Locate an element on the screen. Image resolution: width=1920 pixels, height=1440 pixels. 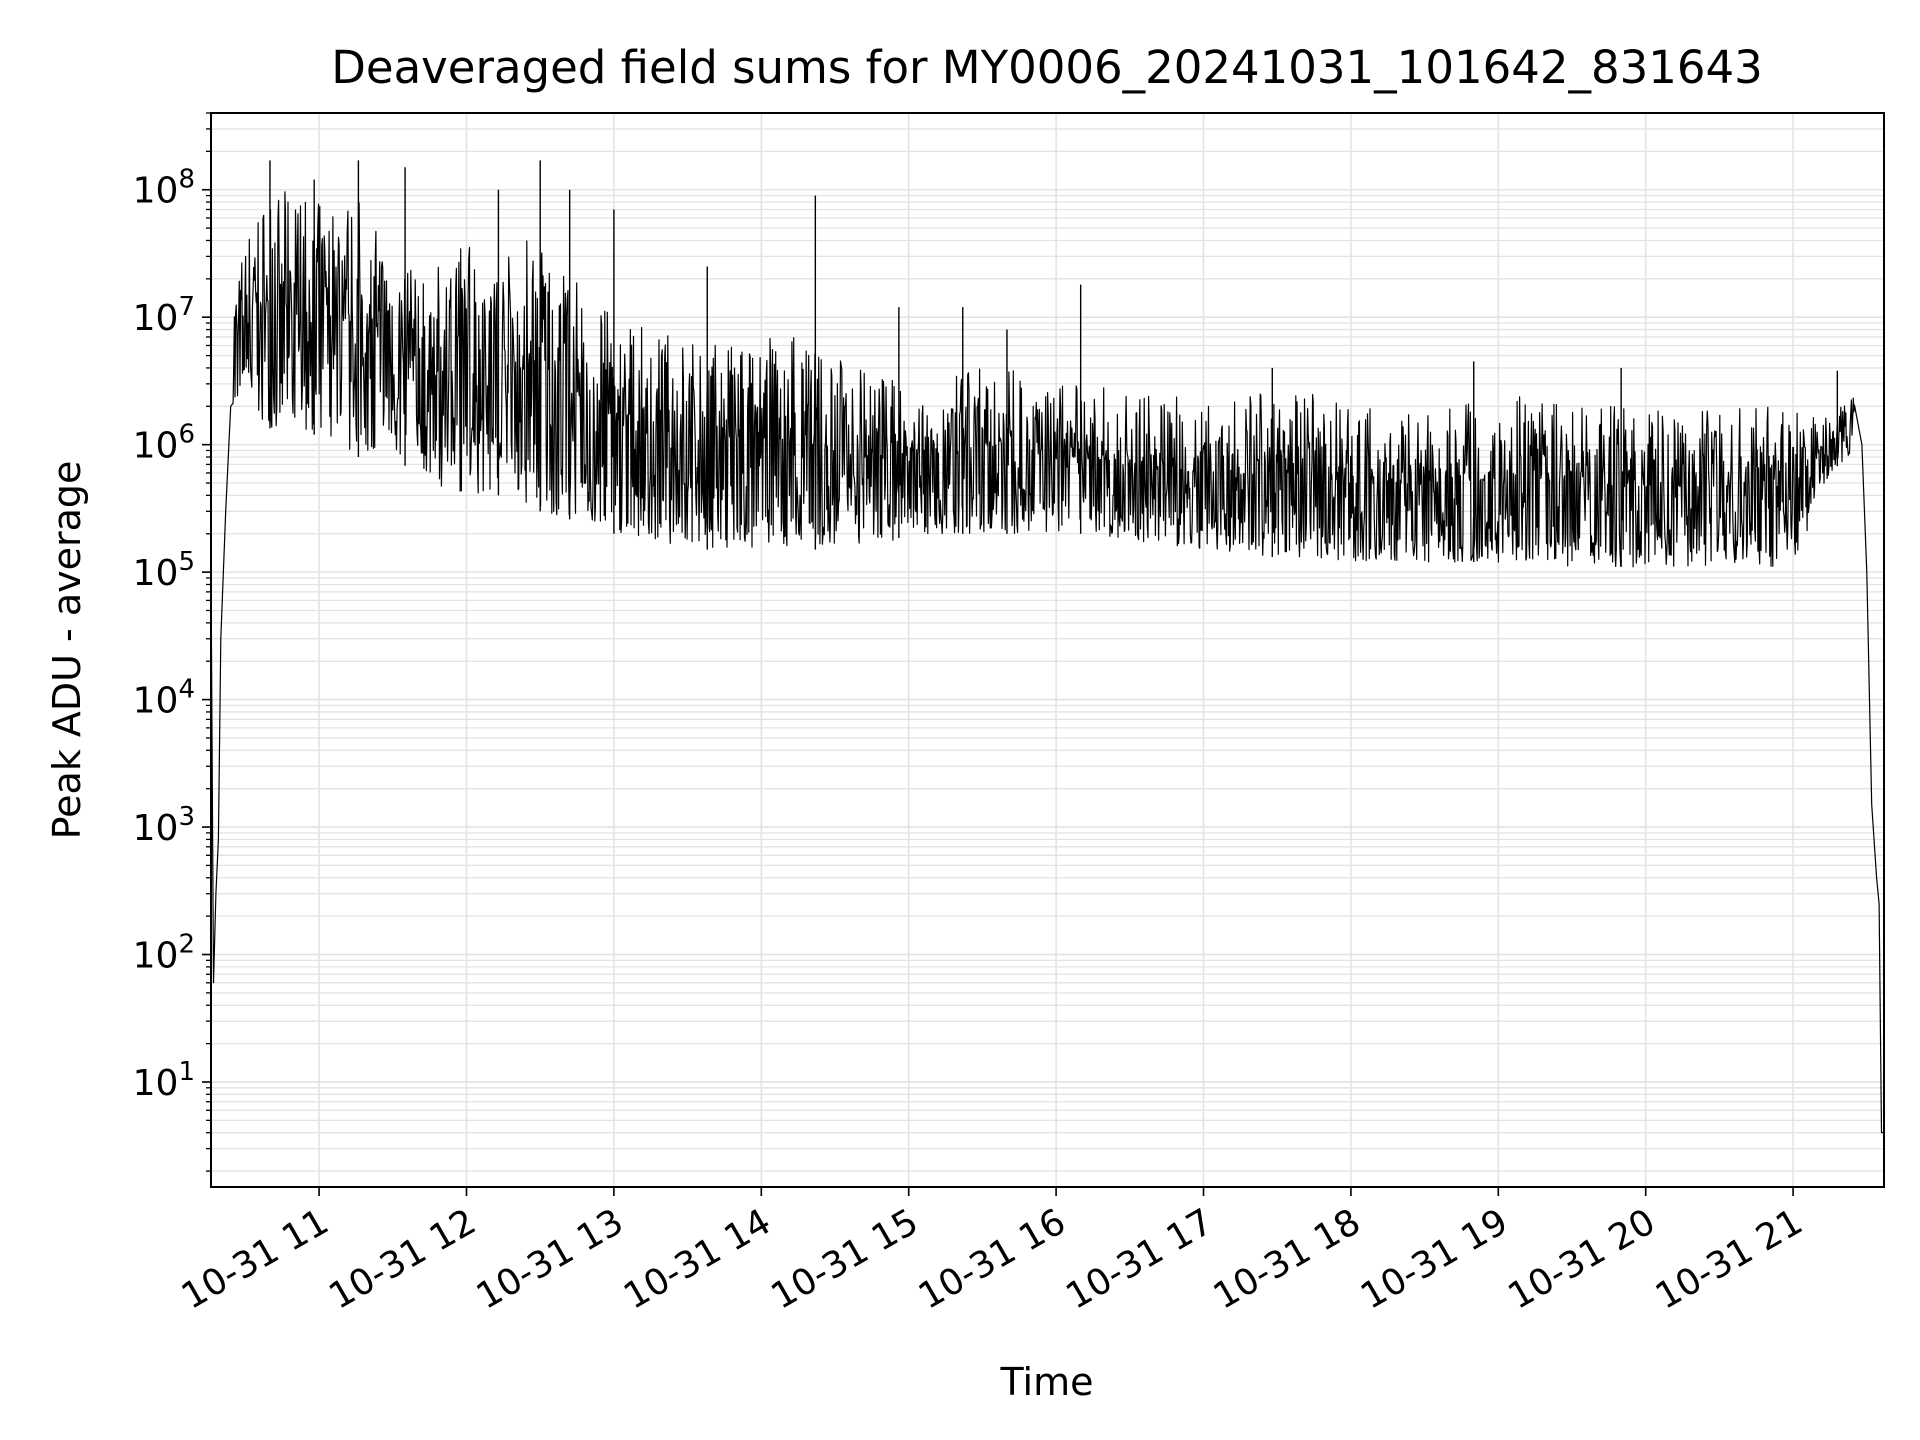
y-tick-label: 10⁴ is located at coordinates (164, 698).